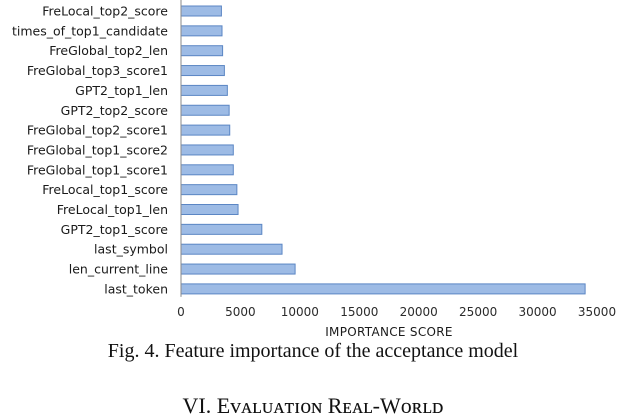 Image resolution: width=626 pixels, height=419 pixels. Describe the element at coordinates (204, 90) in the screenshot. I see `bar-gpt2-top1-len` at that location.